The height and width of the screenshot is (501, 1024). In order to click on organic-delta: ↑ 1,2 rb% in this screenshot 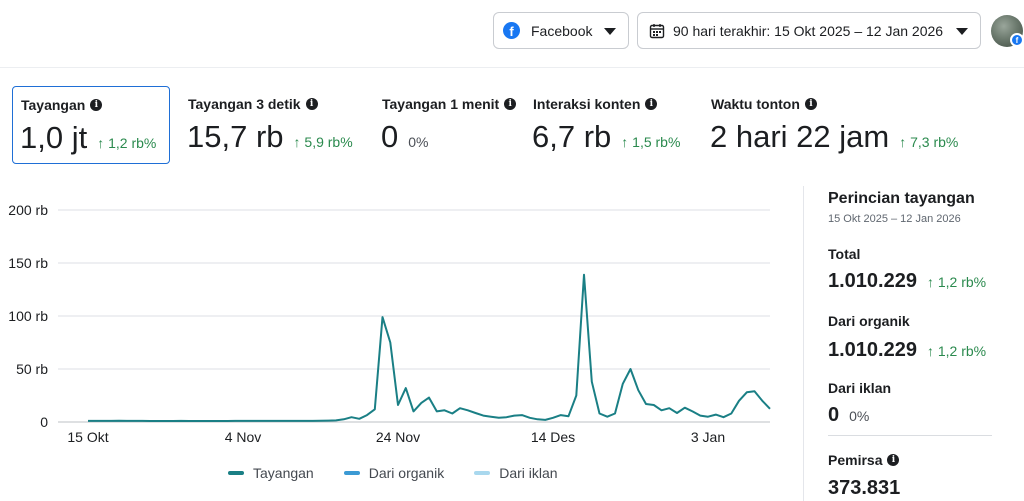, I will do `click(956, 351)`.